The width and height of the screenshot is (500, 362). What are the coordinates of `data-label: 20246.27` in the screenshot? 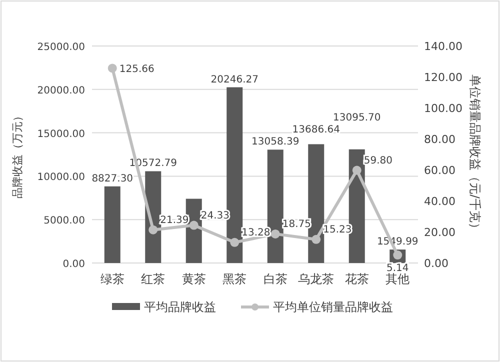 It's located at (234, 80).